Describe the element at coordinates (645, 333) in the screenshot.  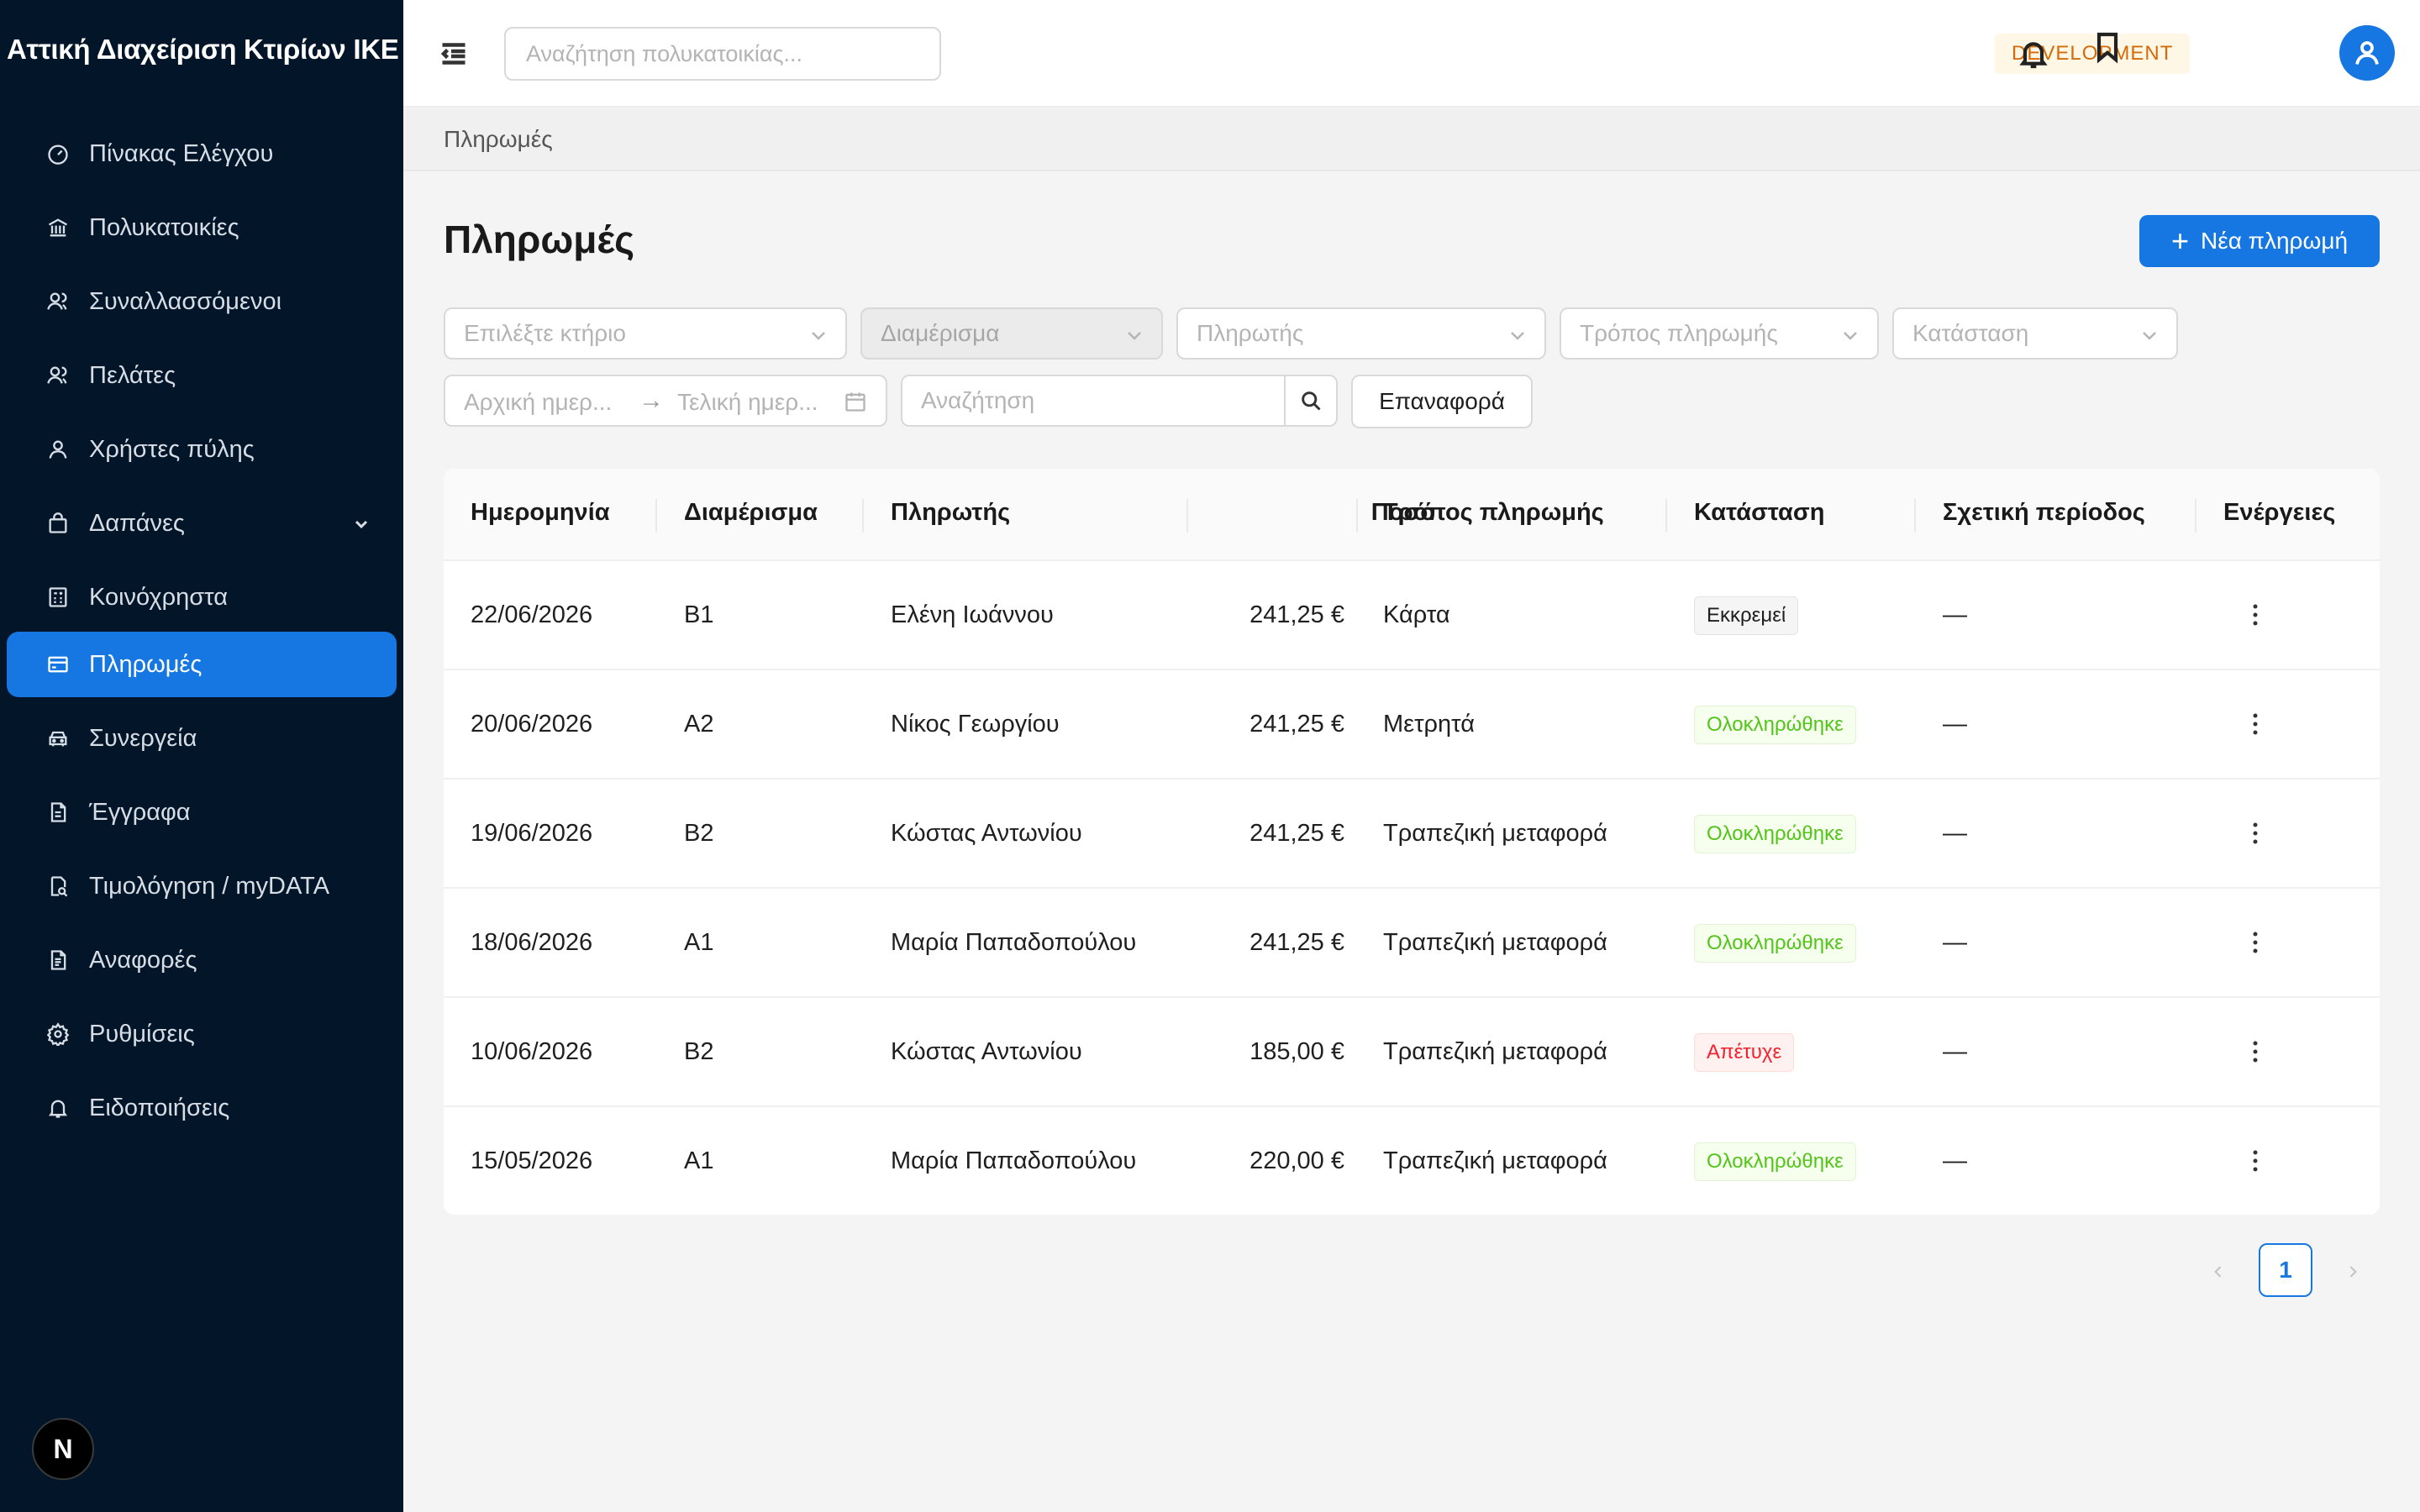
I see `building-select: Επιλέξτε κτήριο` at that location.